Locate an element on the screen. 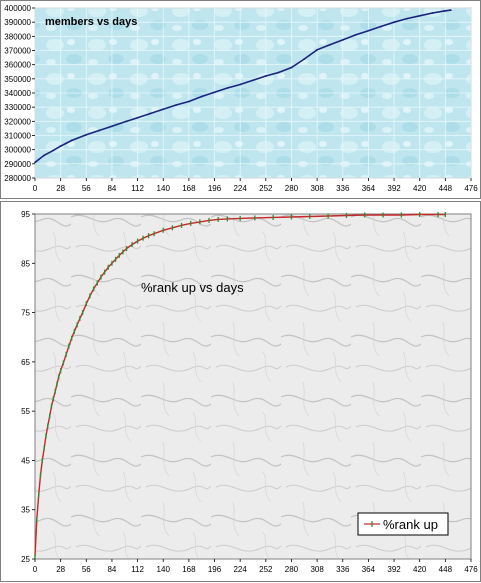 The width and height of the screenshot is (481, 583). x-tick-label: 84 is located at coordinates (111, 188).